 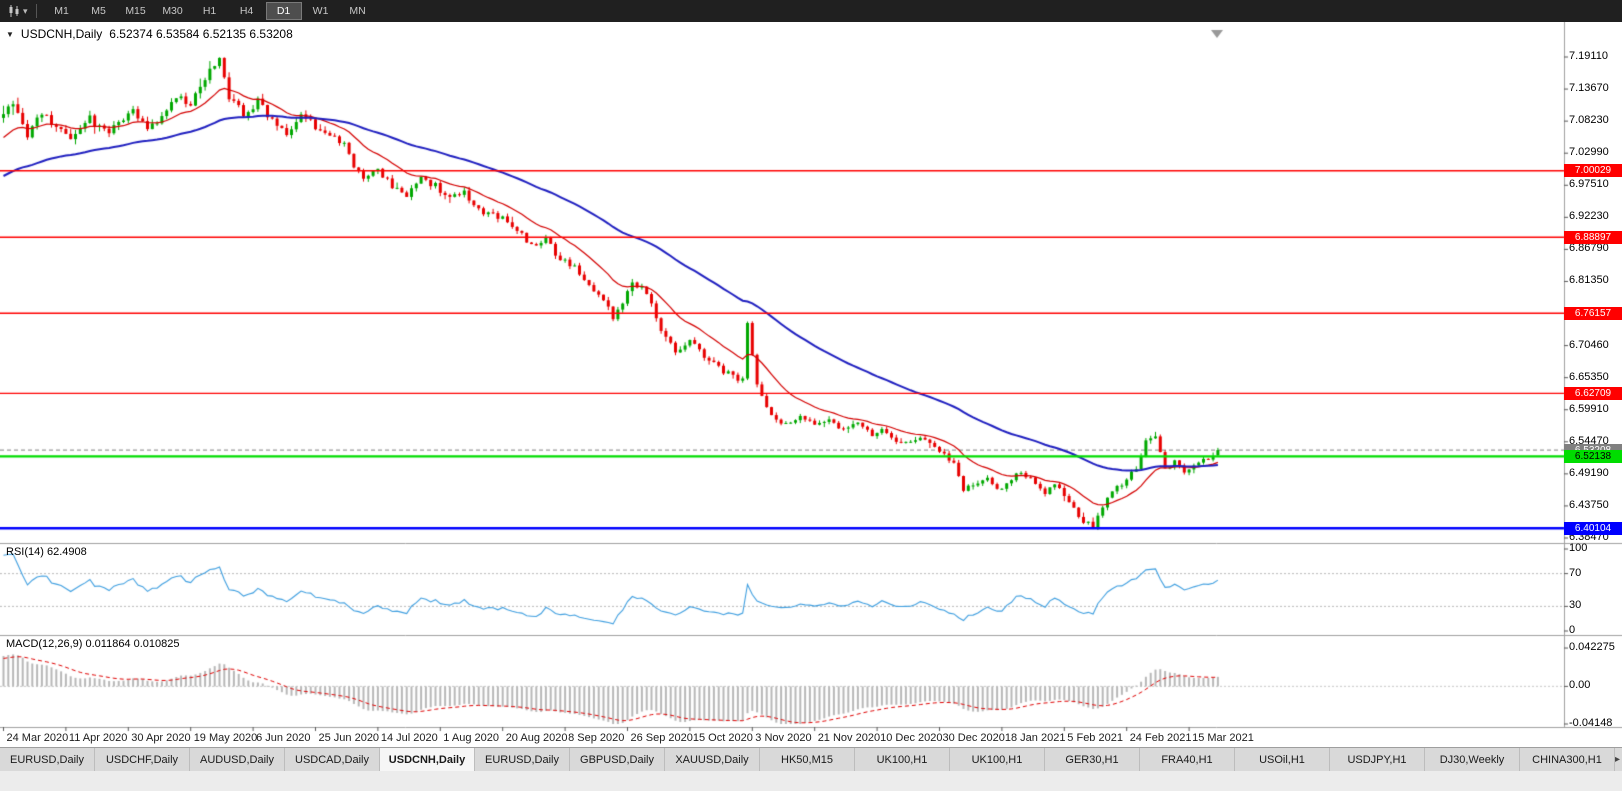 I want to click on candlestick-chart-icon, so click(x=14, y=11).